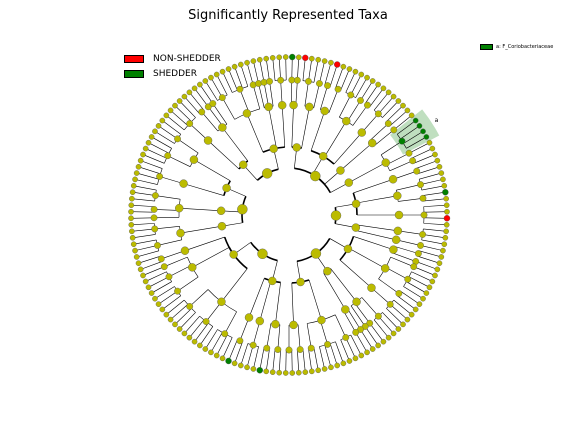  I want to click on clade-legend: a: F_Coriobacteriaceae, so click(516, 47).